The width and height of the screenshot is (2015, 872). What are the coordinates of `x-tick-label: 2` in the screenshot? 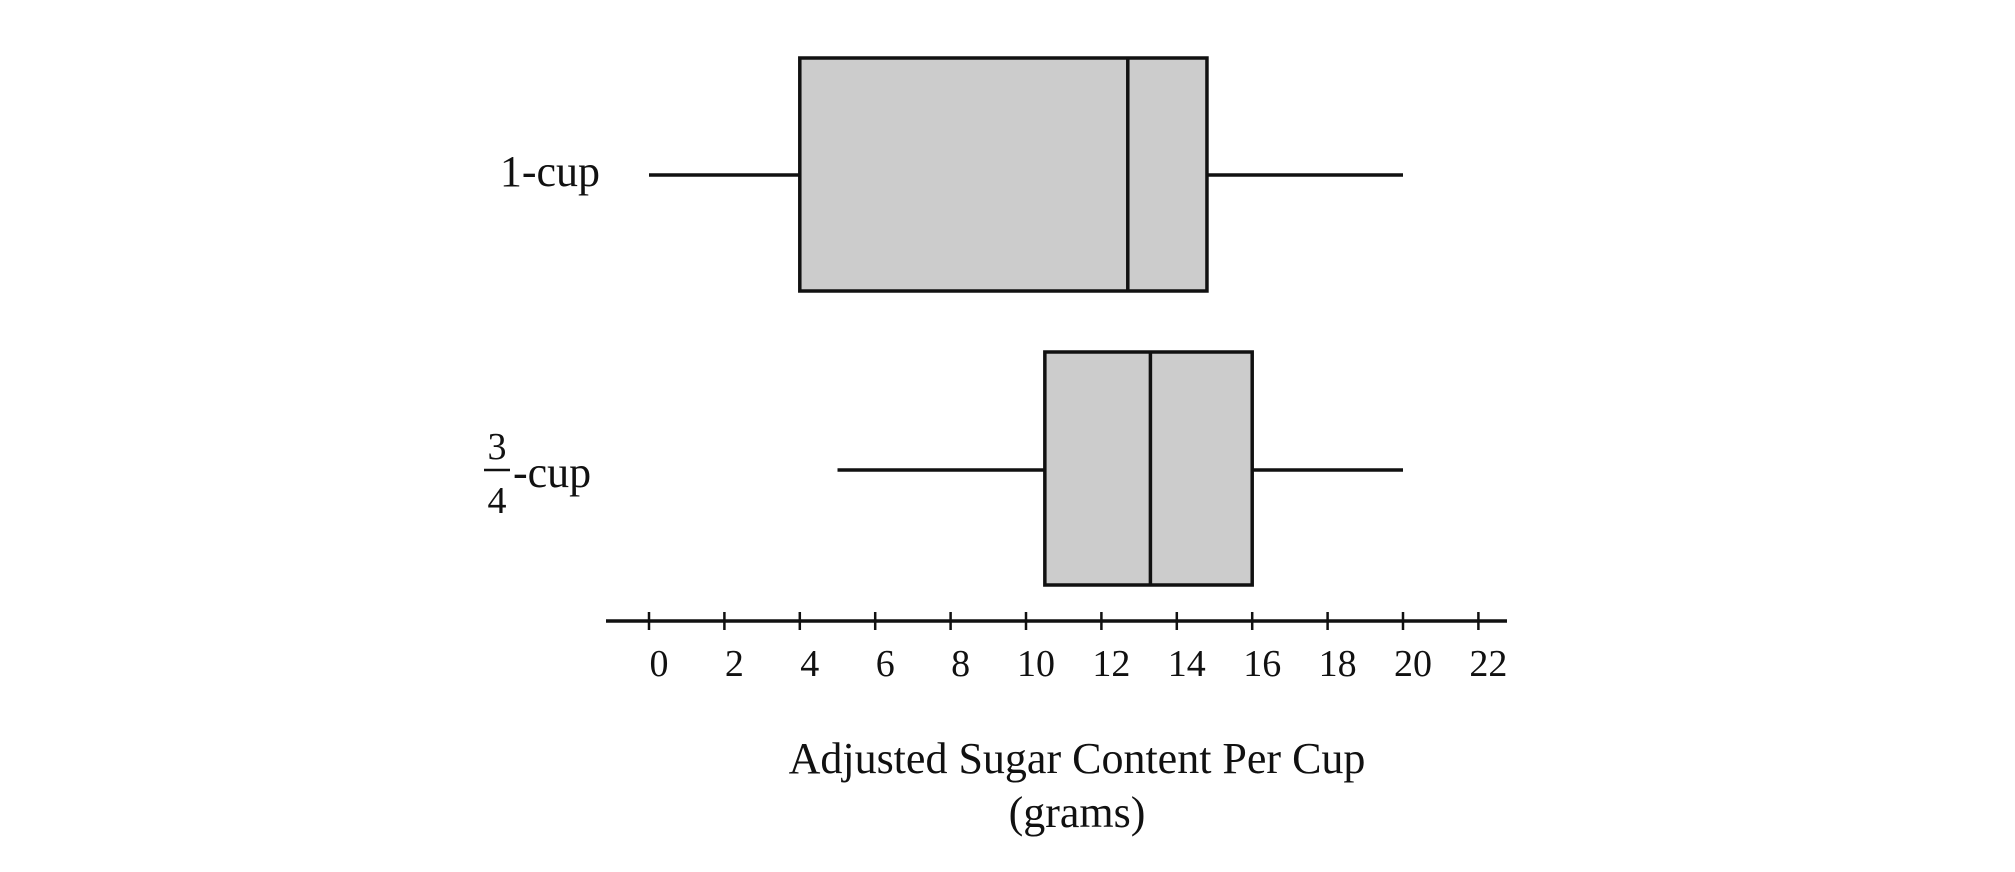 It's located at (734, 664).